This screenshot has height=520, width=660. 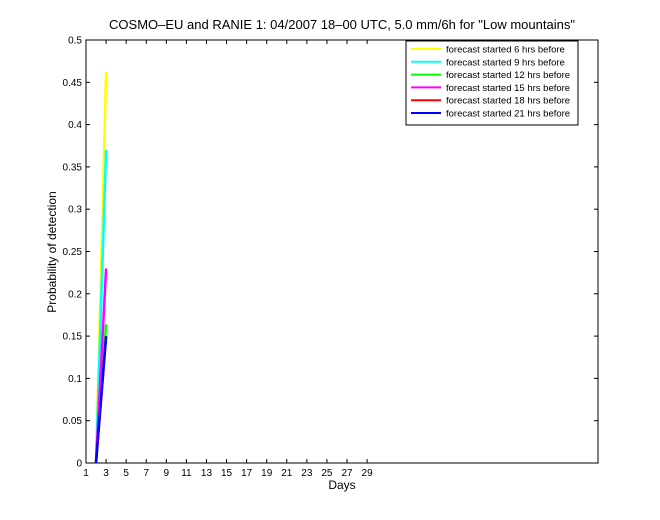 What do you see at coordinates (368, 473) in the screenshot?
I see `x-tick-label: 29` at bounding box center [368, 473].